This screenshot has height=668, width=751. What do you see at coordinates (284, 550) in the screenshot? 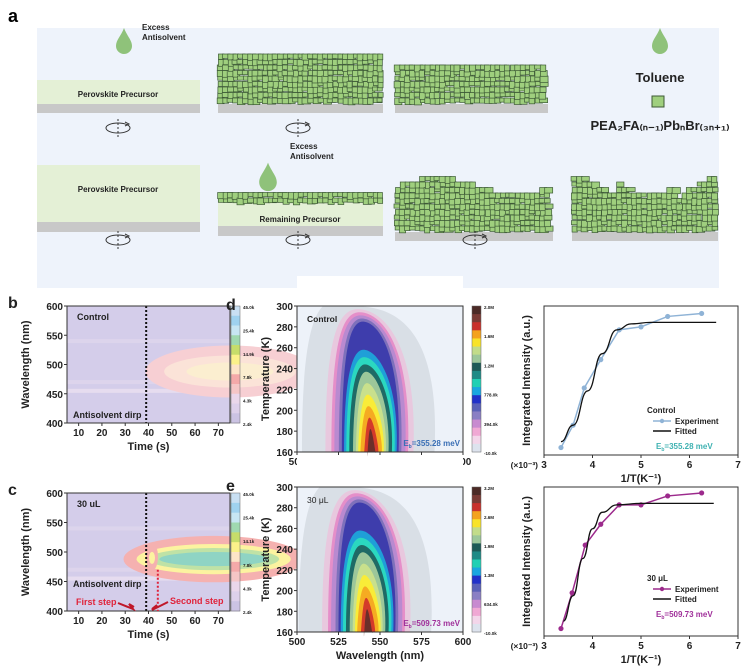
I see `y-tick-label: 240` at bounding box center [284, 550].